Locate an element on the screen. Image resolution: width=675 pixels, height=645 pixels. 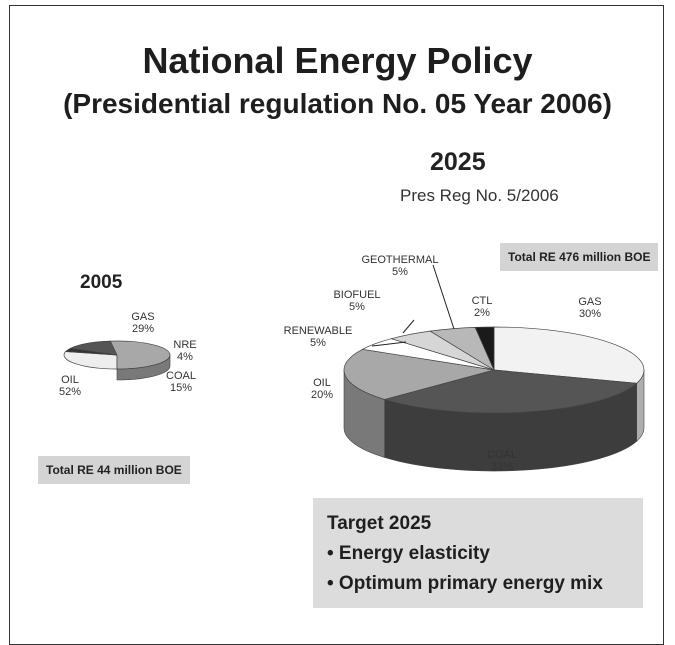
pie-value-biofuel: 5% is located at coordinates (357, 307).